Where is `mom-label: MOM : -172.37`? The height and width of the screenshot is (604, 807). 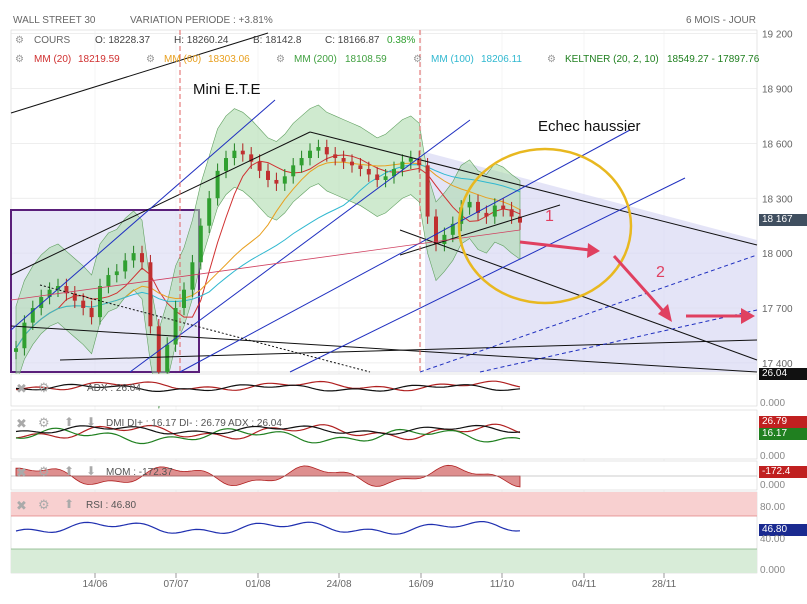 mom-label: MOM : -172.37 is located at coordinates (139, 472).